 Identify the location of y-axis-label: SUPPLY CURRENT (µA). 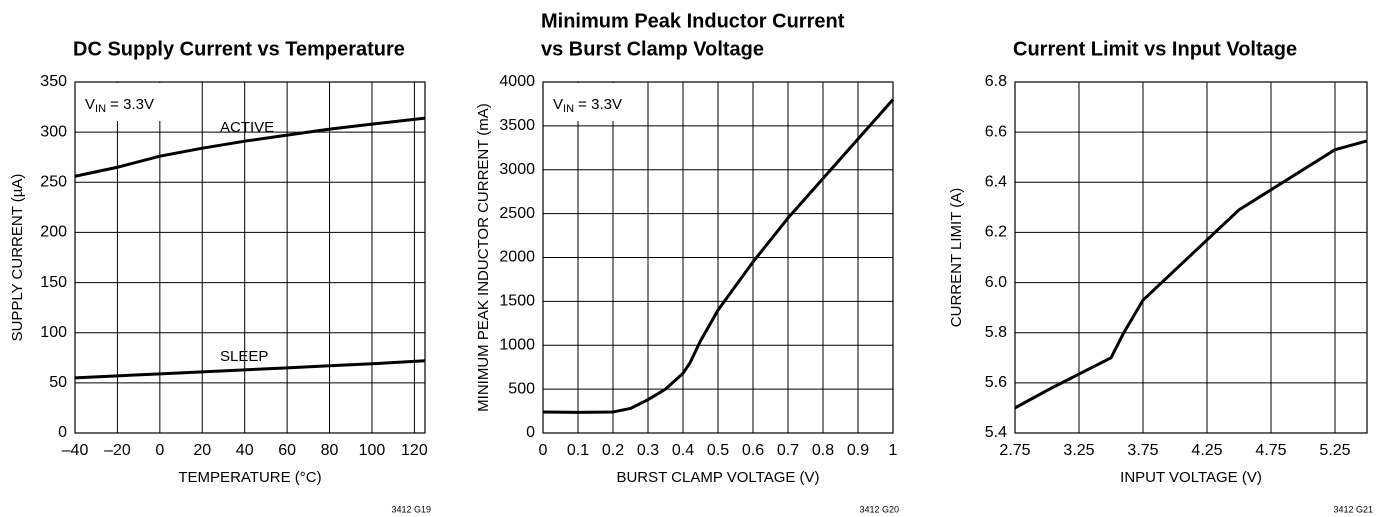
(17, 258).